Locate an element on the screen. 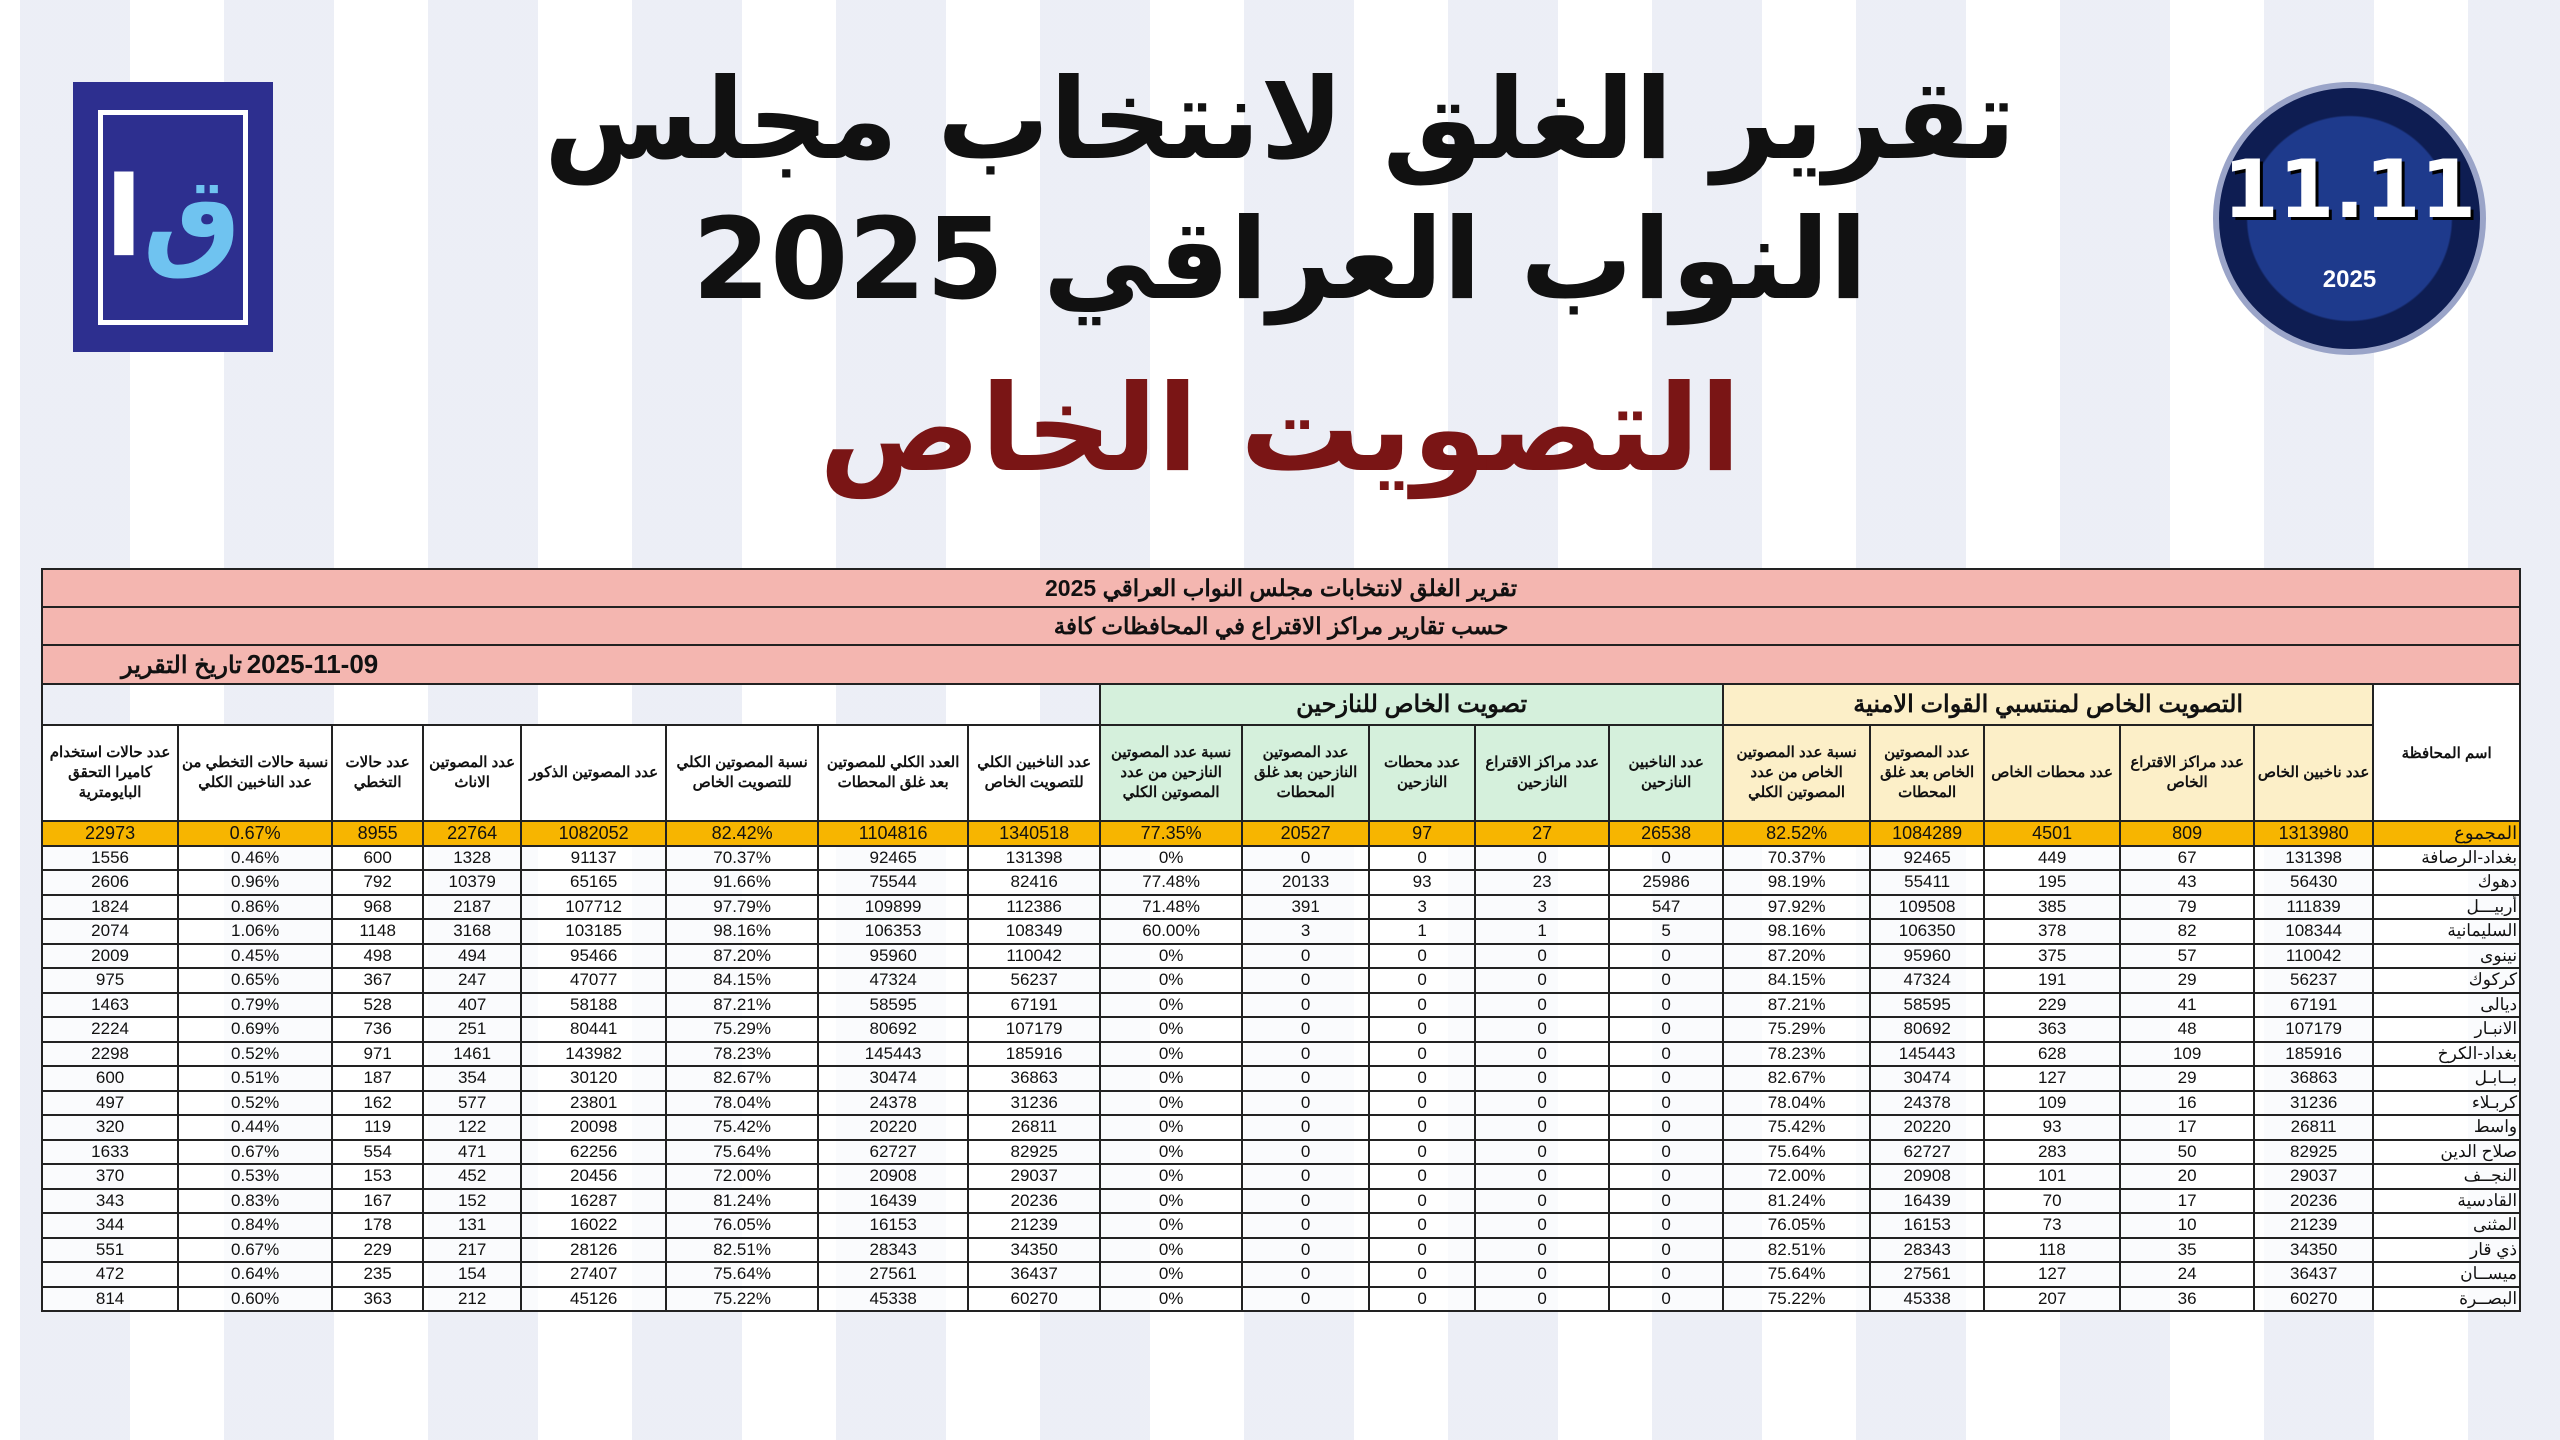 The width and height of the screenshot is (2560, 1440). province-name-cell: ديالى is located at coordinates (2447, 1004).